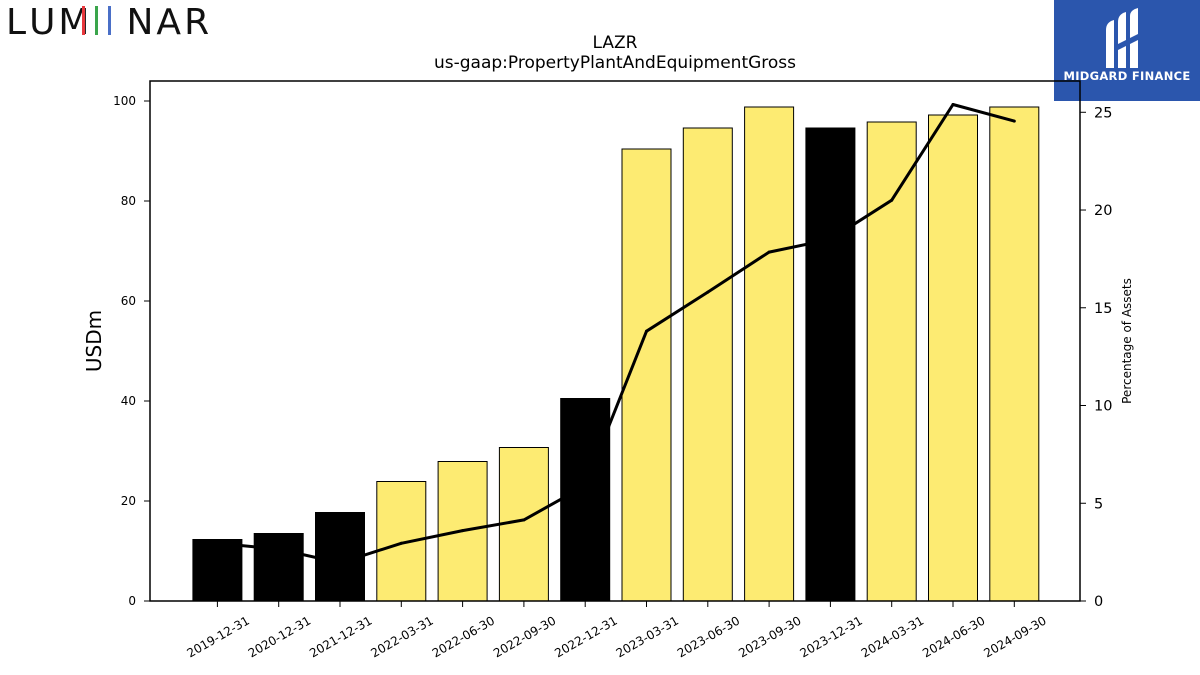 The width and height of the screenshot is (1200, 675). What do you see at coordinates (1098, 602) in the screenshot?
I see `y2-tick-label: 0` at bounding box center [1098, 602].